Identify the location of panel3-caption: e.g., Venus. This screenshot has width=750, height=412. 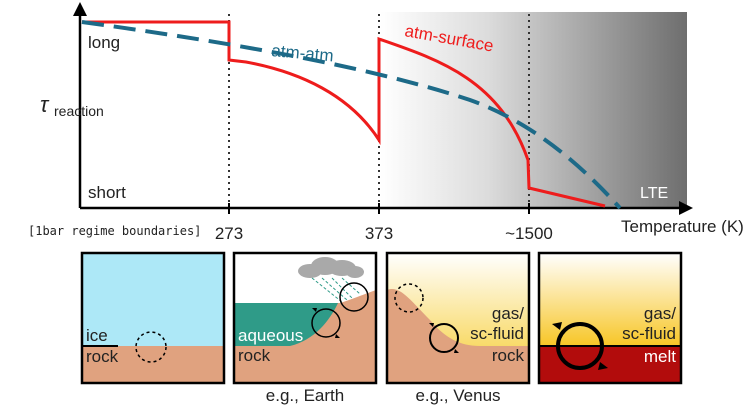
(457, 395).